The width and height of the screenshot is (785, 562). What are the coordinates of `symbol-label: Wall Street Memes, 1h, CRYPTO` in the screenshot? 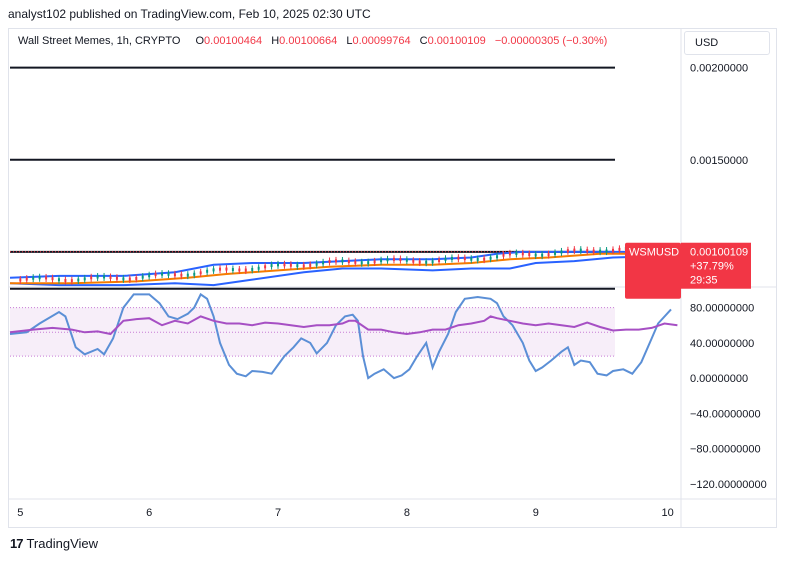 It's located at (99, 41).